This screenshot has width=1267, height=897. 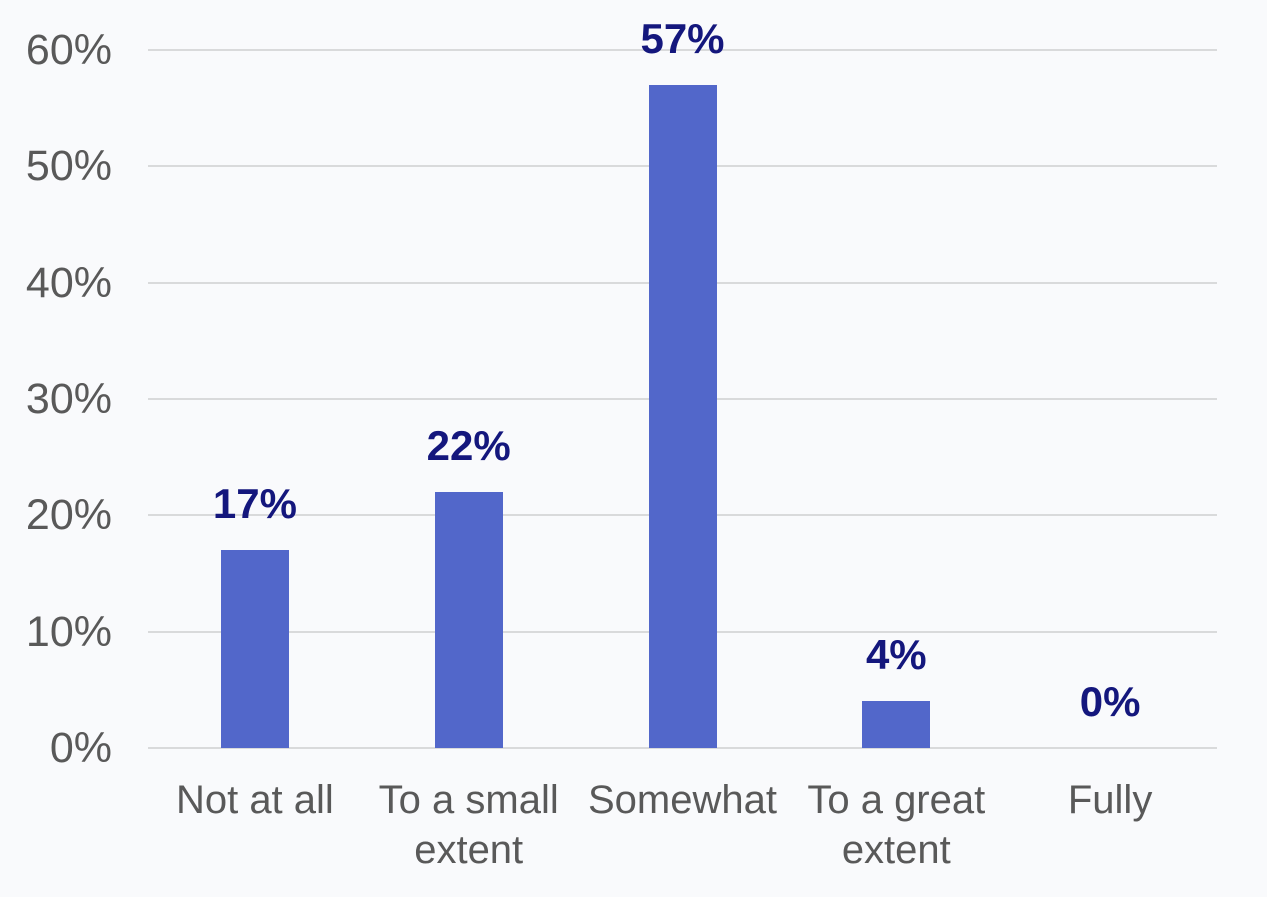 What do you see at coordinates (1110, 800) in the screenshot?
I see `x-tick-label: Fully` at bounding box center [1110, 800].